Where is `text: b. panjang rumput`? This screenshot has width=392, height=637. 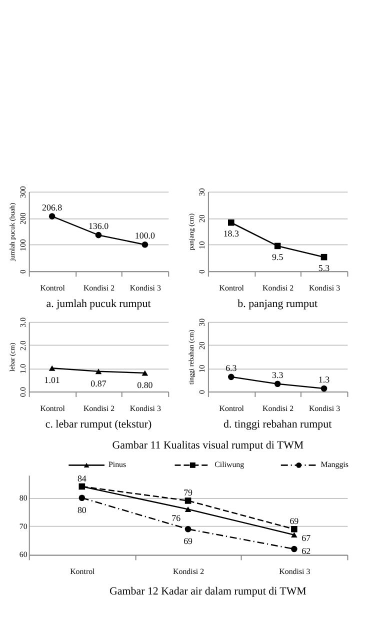
text: b. panjang rumput is located at coordinates (278, 304).